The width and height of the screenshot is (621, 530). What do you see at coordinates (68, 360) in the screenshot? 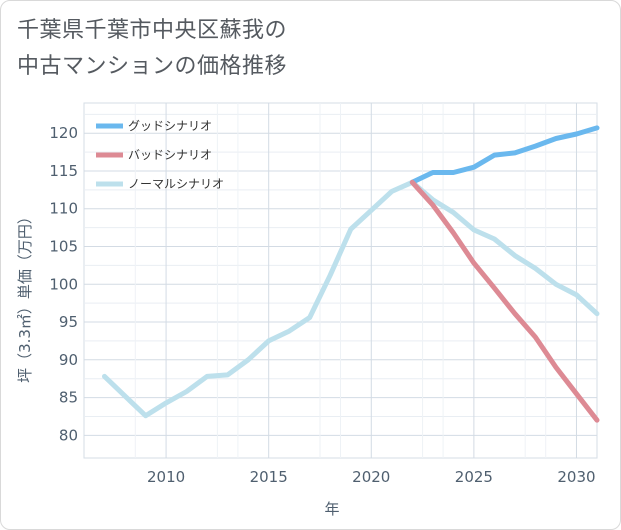
I see `y-tick-label: 90` at bounding box center [68, 360].